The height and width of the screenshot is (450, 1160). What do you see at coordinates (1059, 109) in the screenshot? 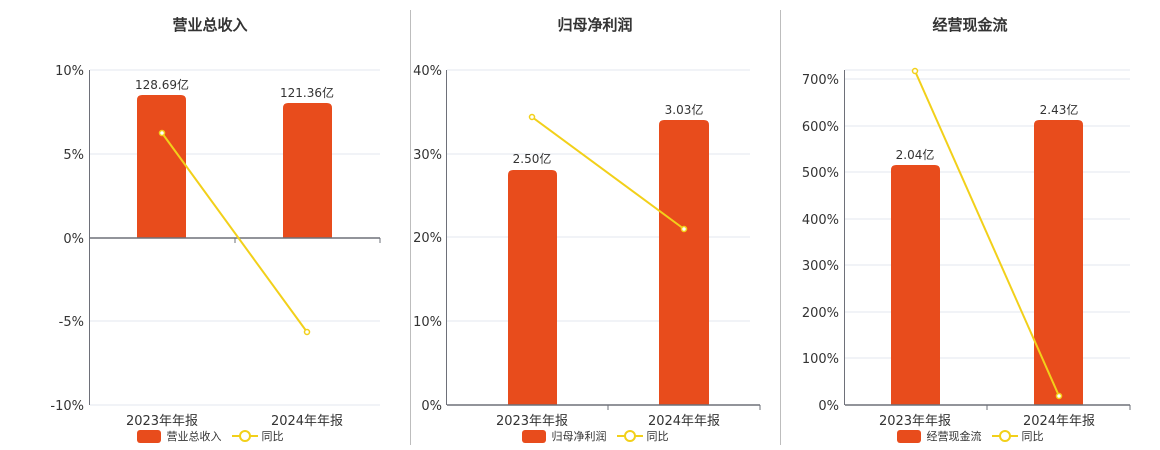
I see `bar-value-label: 2.43亿` at bounding box center [1059, 109].